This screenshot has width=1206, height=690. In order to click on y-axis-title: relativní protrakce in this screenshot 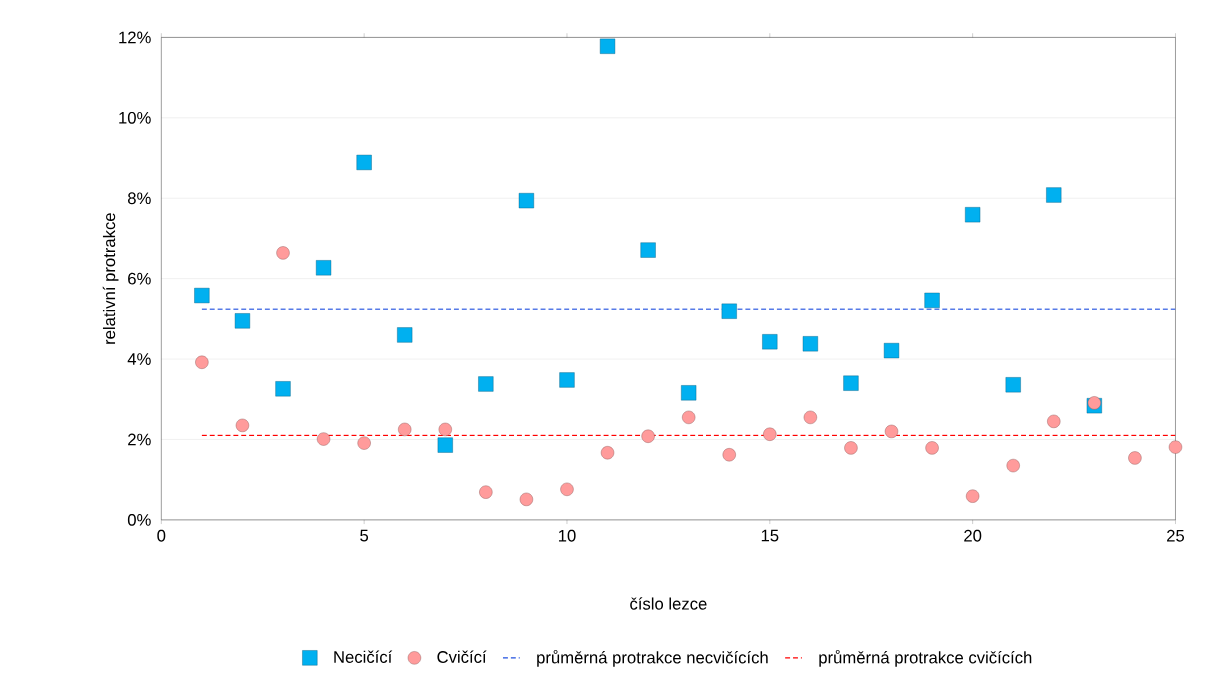, I will do `click(110, 278)`.